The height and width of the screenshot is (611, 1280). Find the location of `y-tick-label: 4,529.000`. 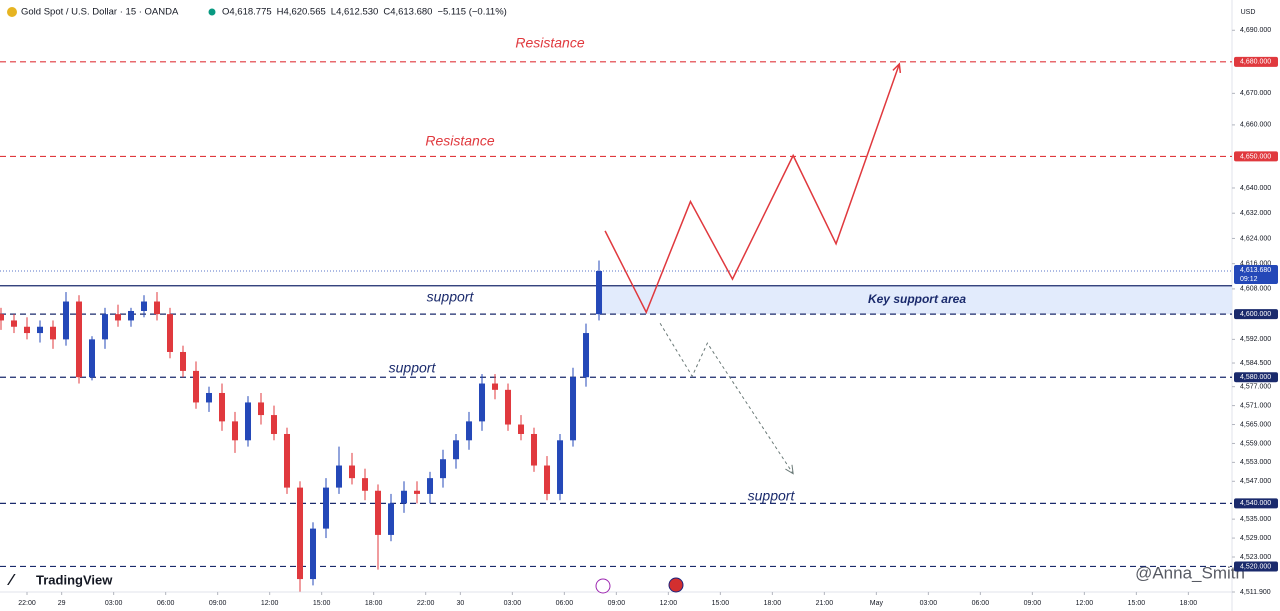

y-tick-label: 4,529.000 is located at coordinates (1255, 538).